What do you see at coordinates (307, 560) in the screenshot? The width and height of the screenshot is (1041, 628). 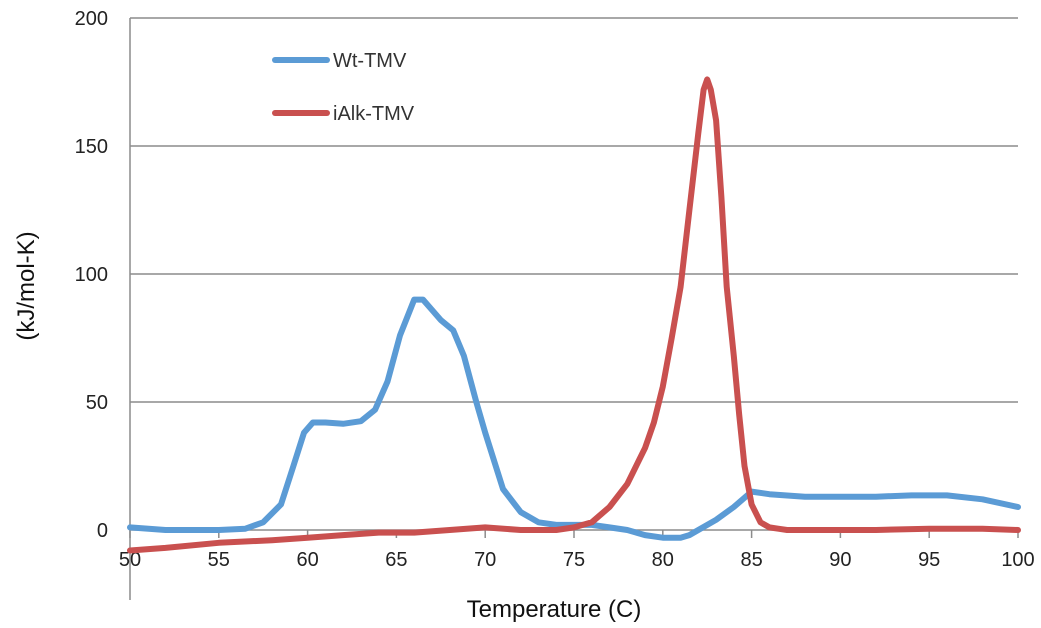 I see `x-tick-label: 60` at bounding box center [307, 560].